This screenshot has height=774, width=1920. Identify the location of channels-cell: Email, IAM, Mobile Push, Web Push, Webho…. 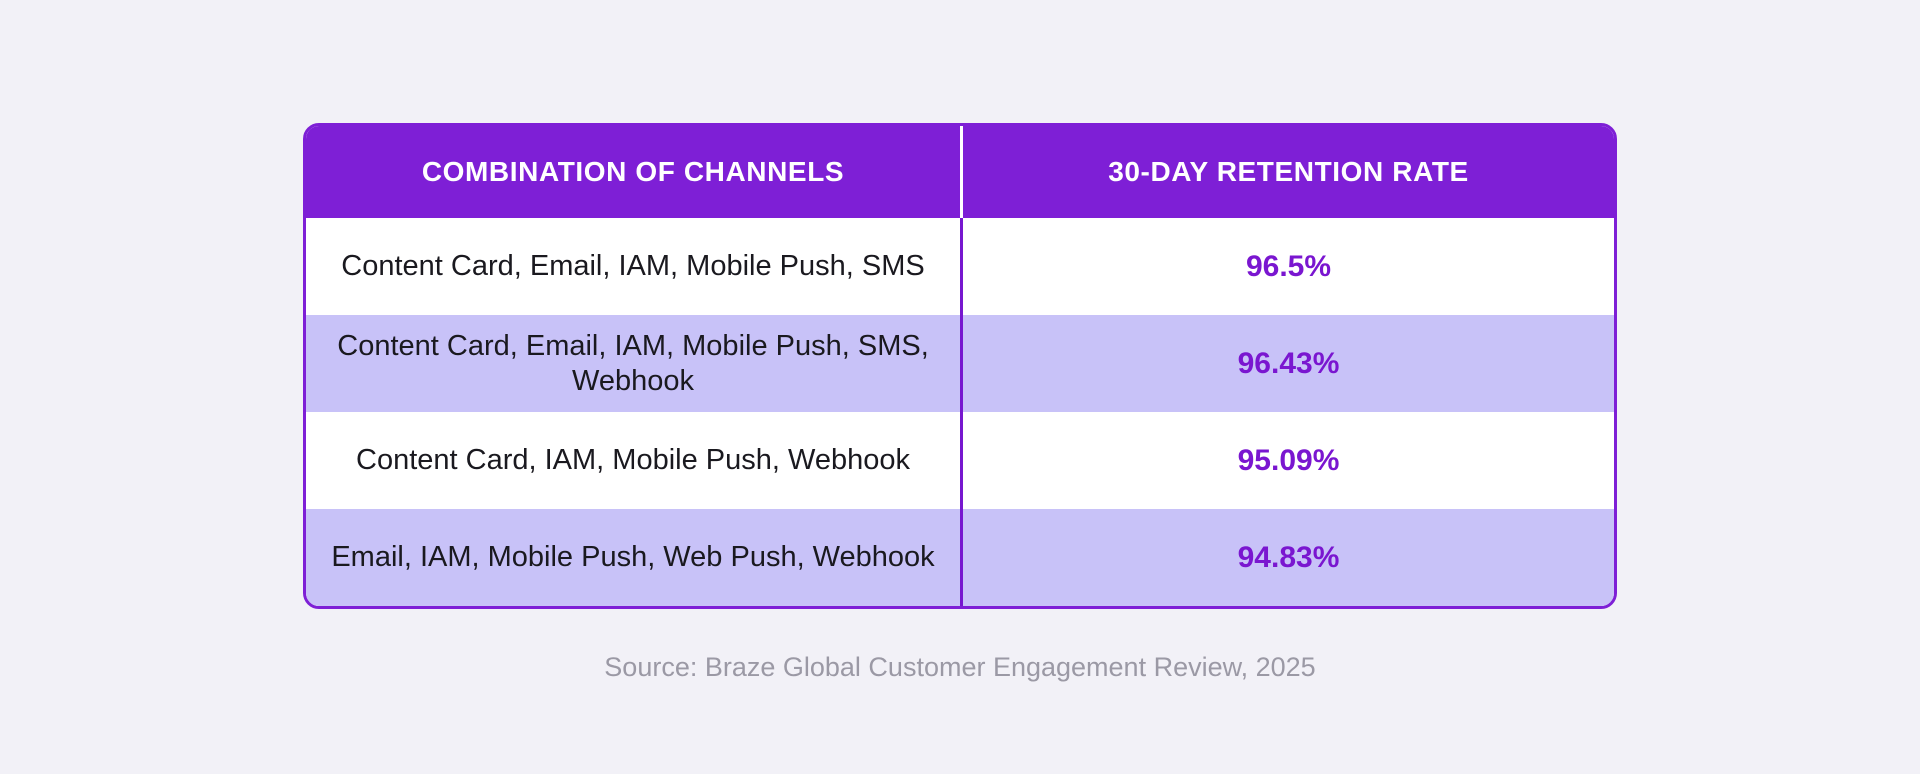
(633, 557).